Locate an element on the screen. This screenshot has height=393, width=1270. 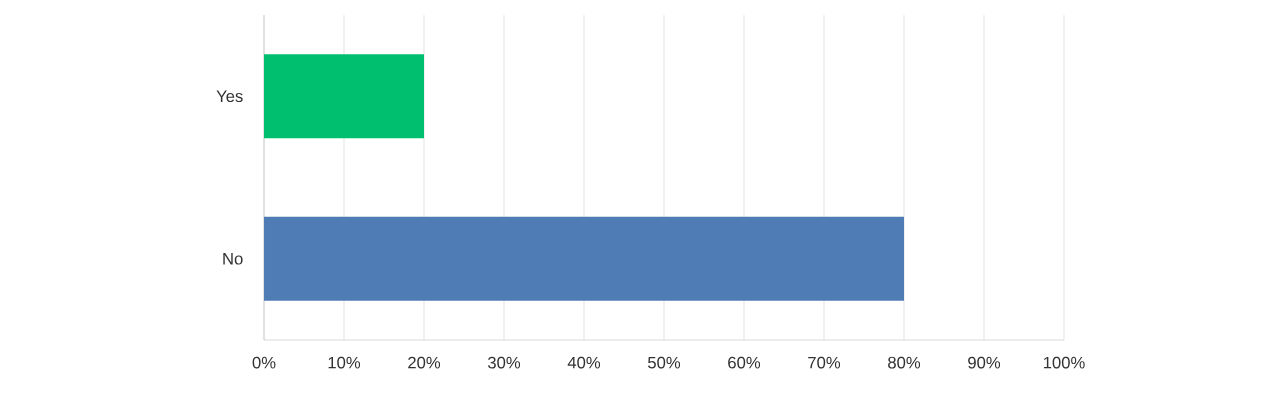
x-tick-label: 100% is located at coordinates (1064, 362).